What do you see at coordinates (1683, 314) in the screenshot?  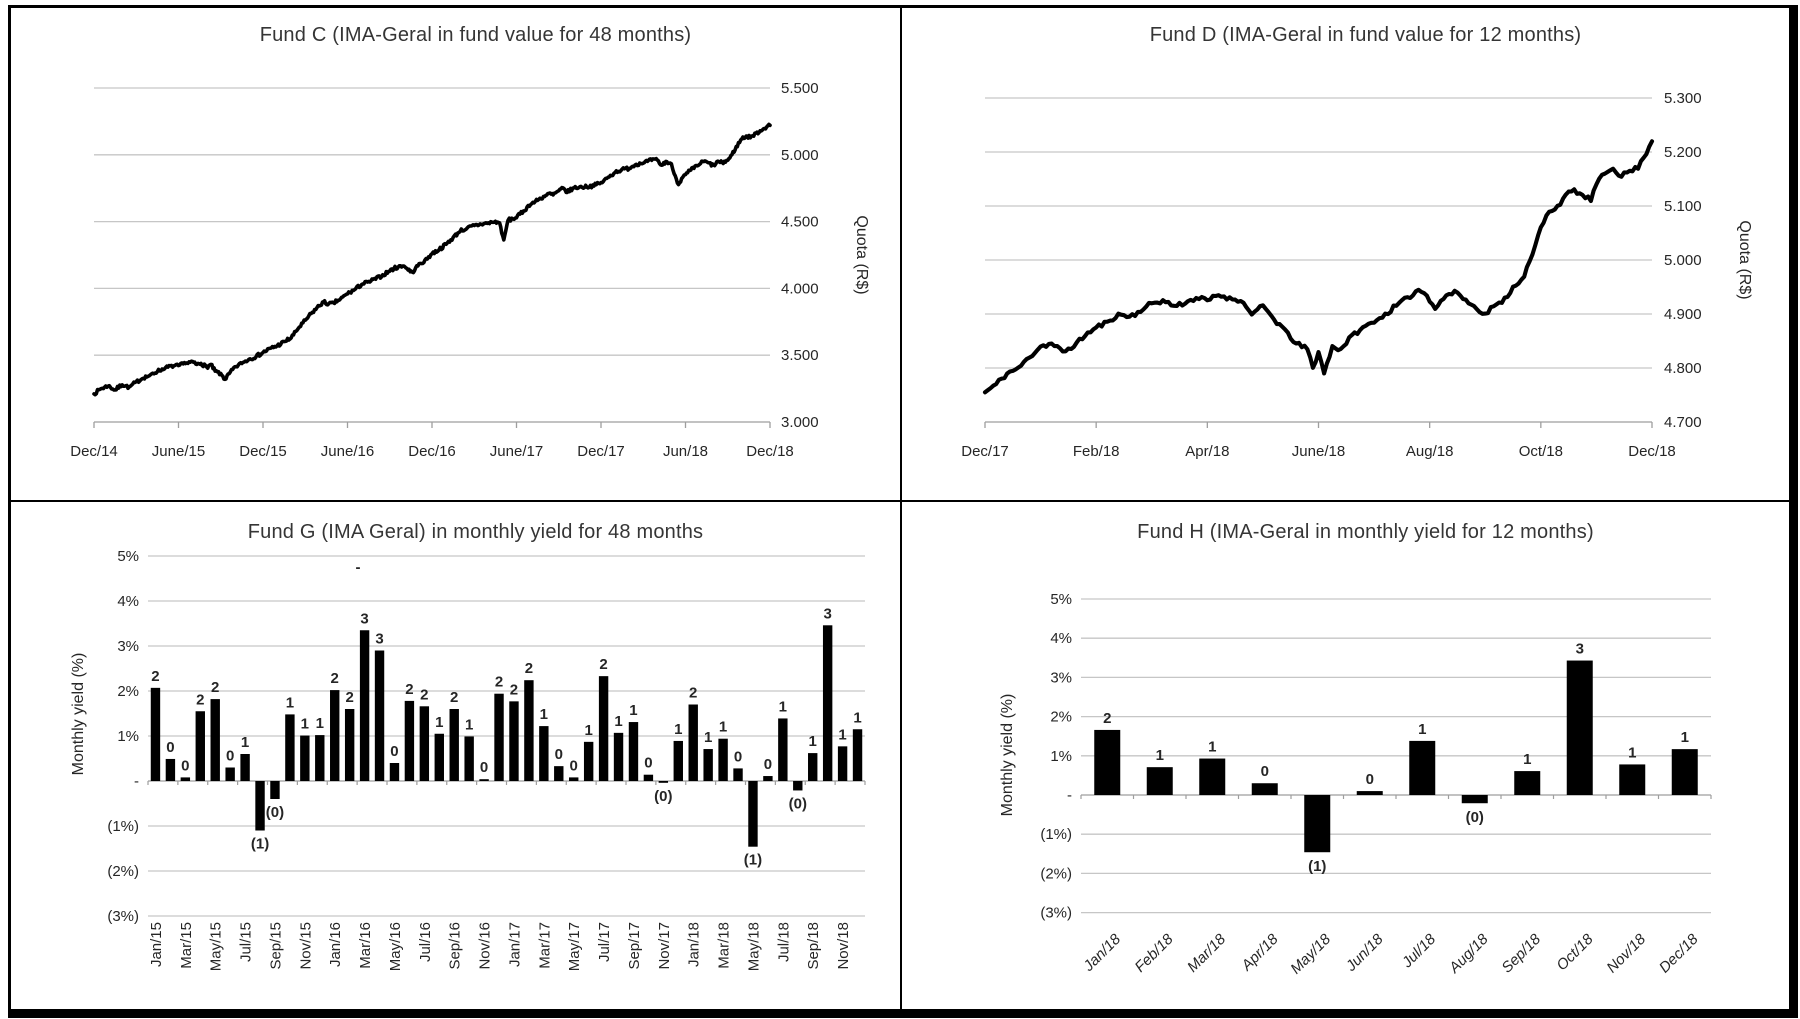 I see `y-tick-label: 4.900` at bounding box center [1683, 314].